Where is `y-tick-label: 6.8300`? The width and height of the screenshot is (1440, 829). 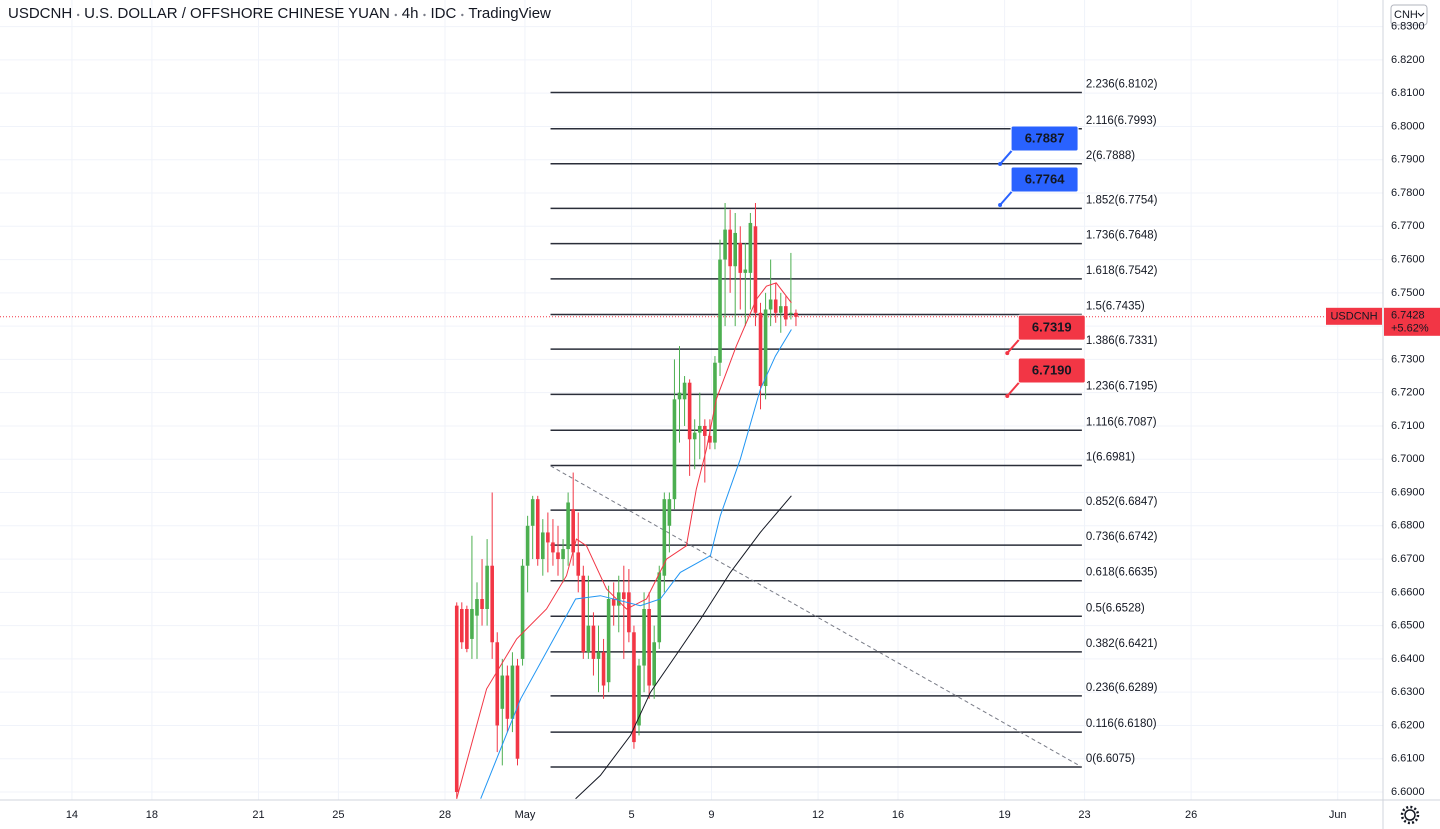
y-tick-label: 6.8300 is located at coordinates (1408, 27).